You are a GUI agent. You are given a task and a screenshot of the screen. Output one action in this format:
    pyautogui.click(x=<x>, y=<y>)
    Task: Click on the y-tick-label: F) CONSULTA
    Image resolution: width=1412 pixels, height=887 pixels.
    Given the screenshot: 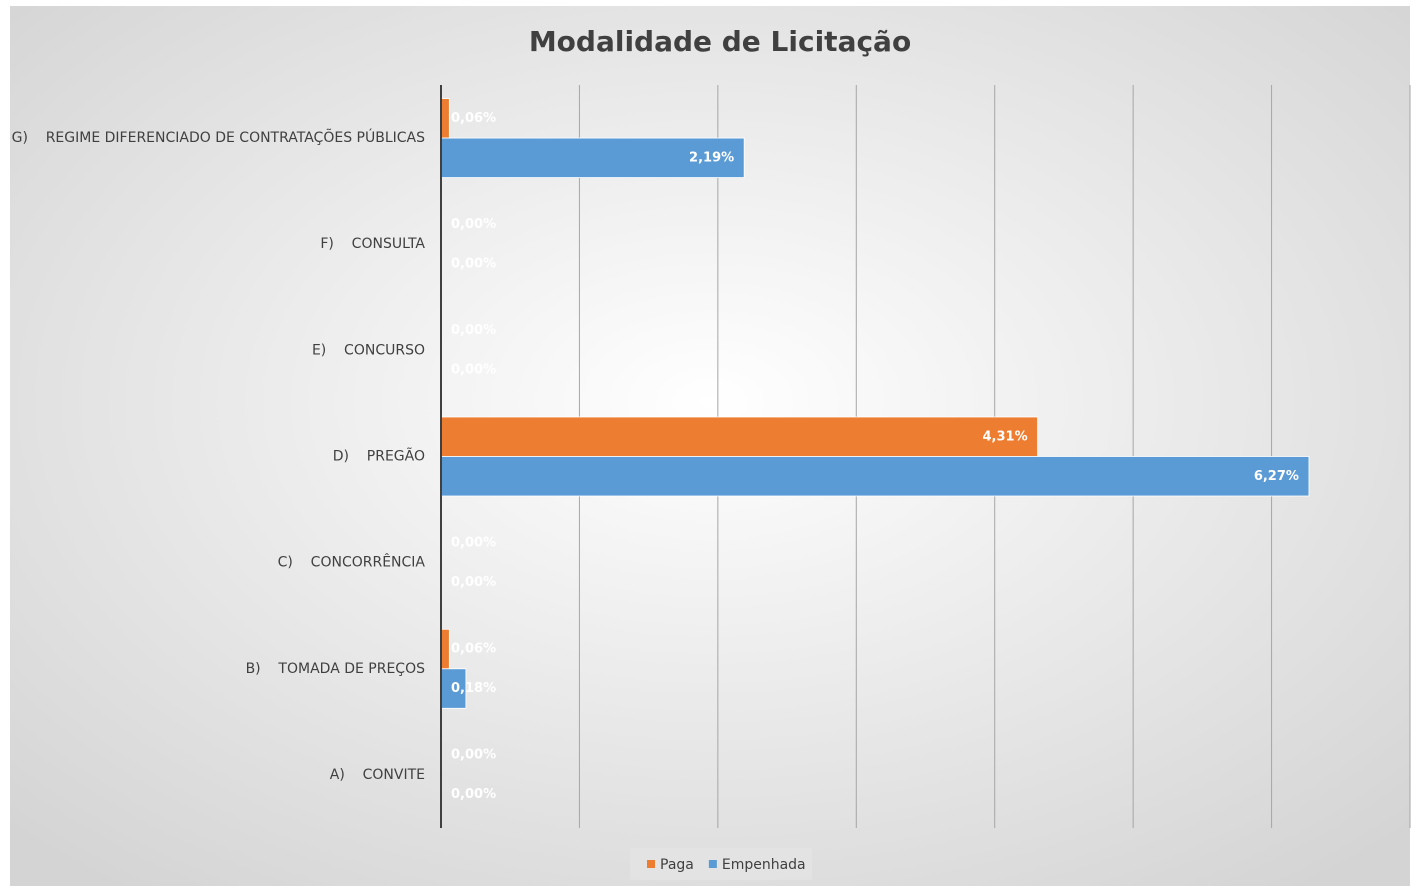 What is the action you would take?
    pyautogui.click(x=372, y=244)
    